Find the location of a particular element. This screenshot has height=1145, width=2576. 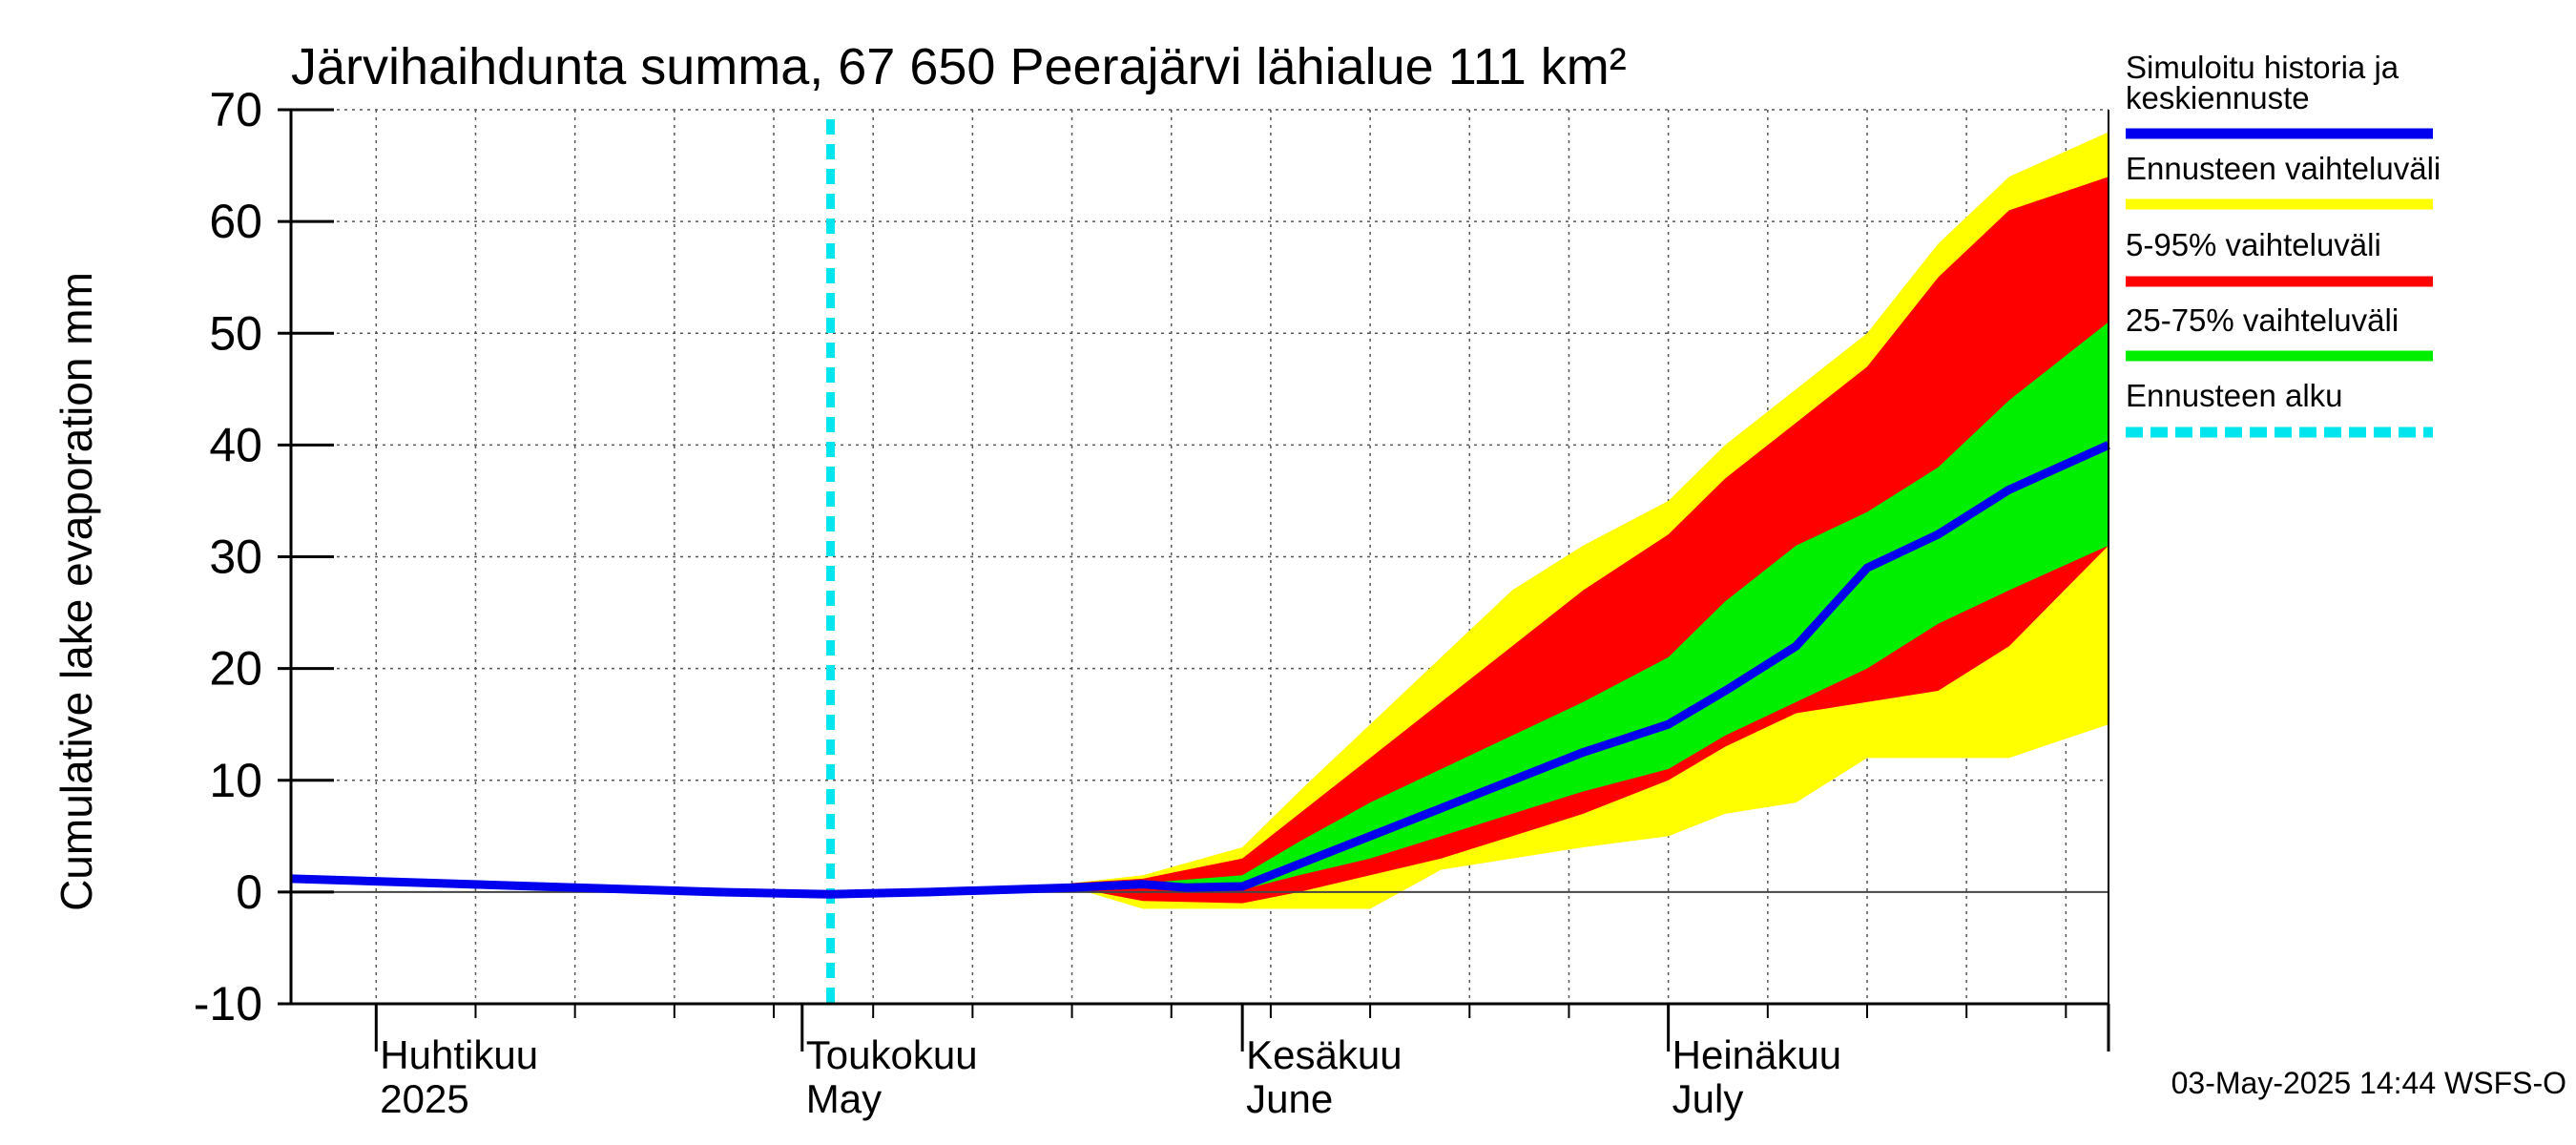

y-tick-label: 50 is located at coordinates (235, 333).